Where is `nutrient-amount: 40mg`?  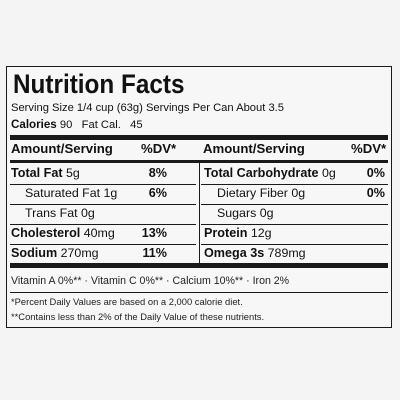
nutrient-amount: 40mg is located at coordinates (99, 233).